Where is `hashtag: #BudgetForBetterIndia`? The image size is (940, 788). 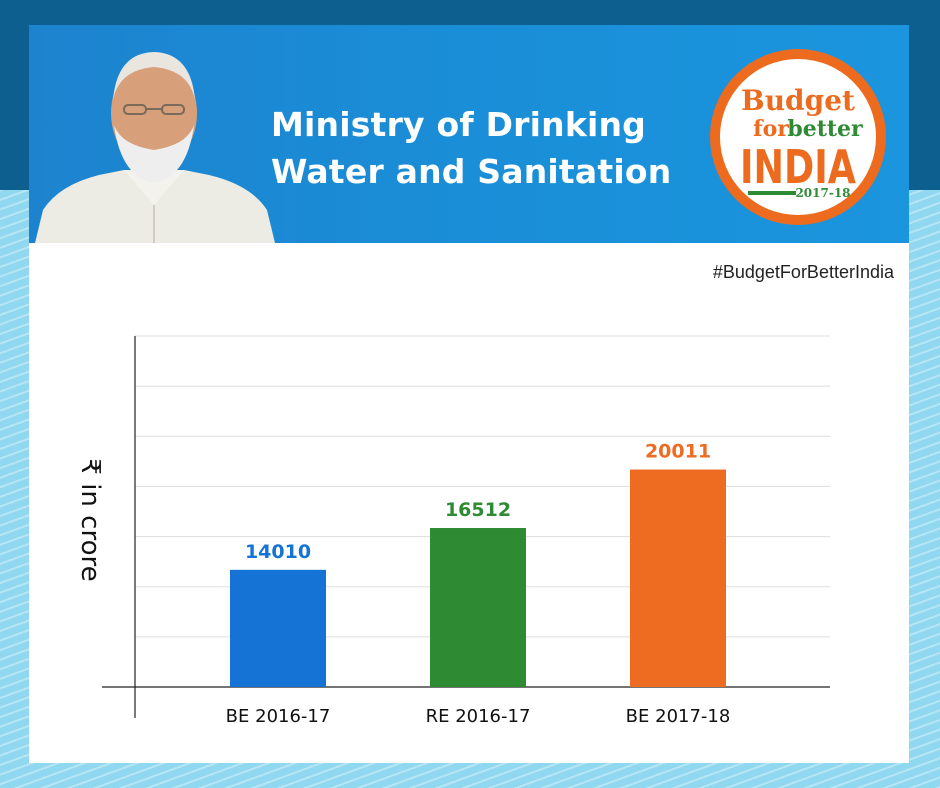
hashtag: #BudgetForBetterIndia is located at coordinates (803, 272).